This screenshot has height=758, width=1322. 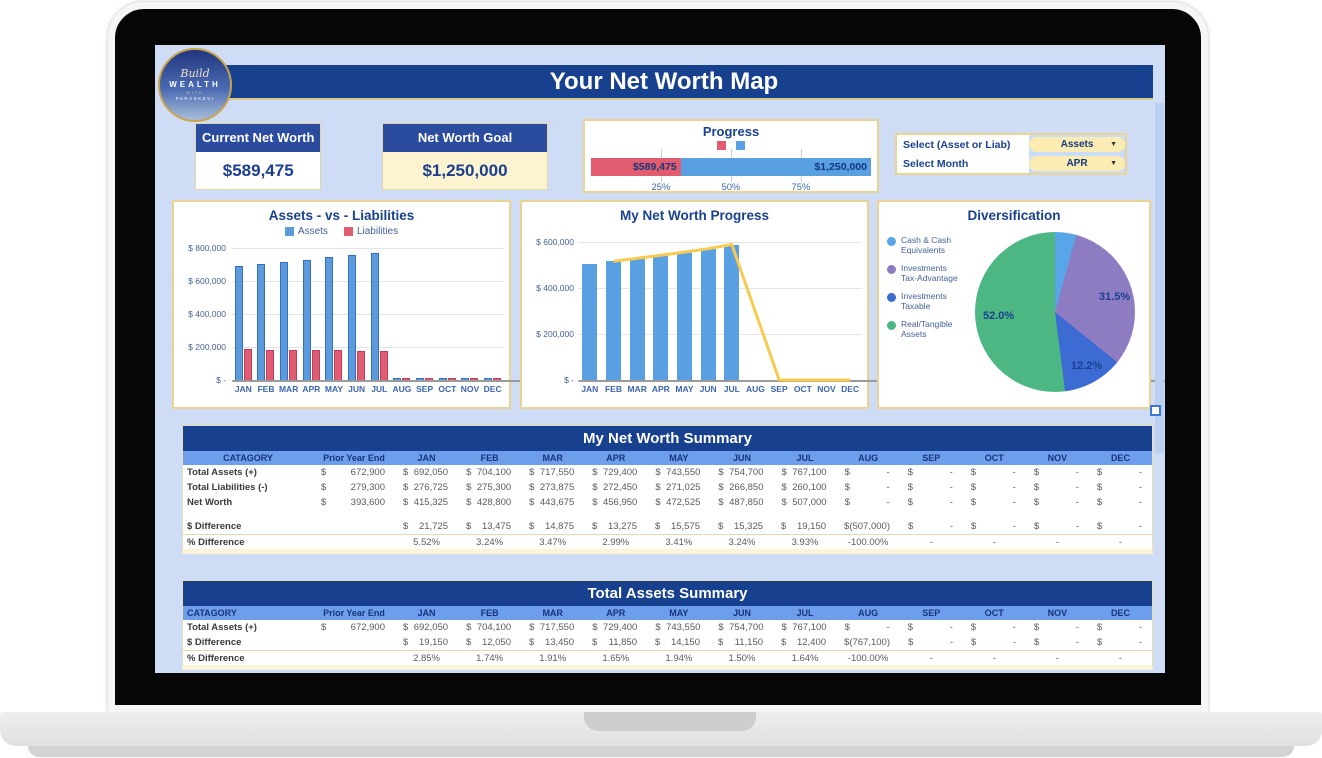 I want to click on cell-value: 1.91%, so click(x=553, y=658).